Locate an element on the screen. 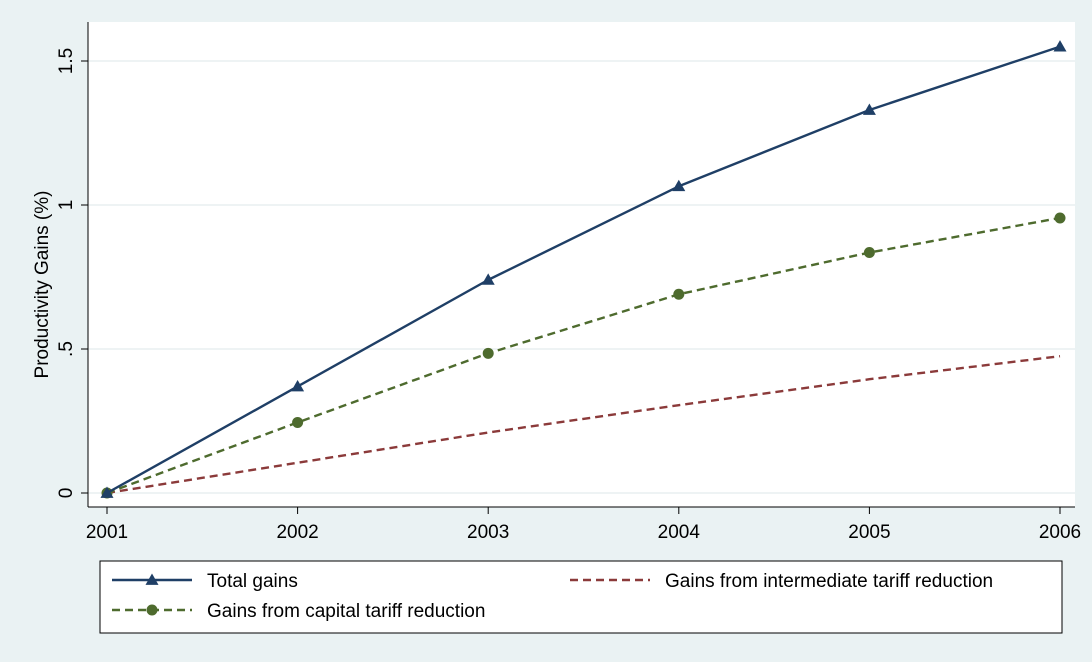  y-tick-label: 0 is located at coordinates (66, 493).